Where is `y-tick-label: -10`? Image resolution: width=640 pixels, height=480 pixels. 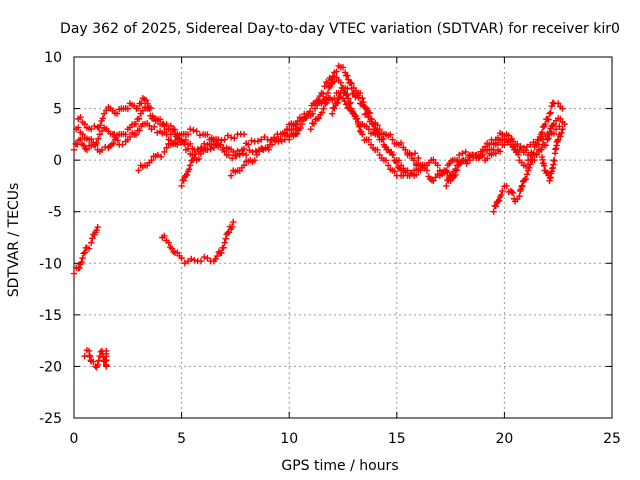 y-tick-label: -10 is located at coordinates (50, 264).